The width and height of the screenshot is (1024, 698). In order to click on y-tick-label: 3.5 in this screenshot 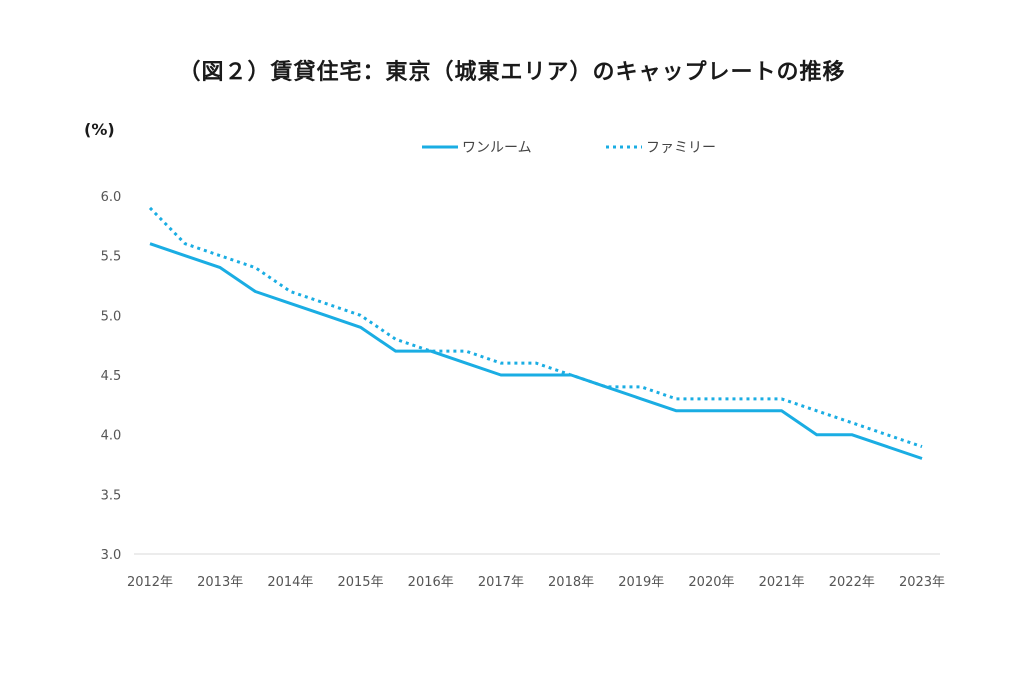, I will do `click(111, 495)`.